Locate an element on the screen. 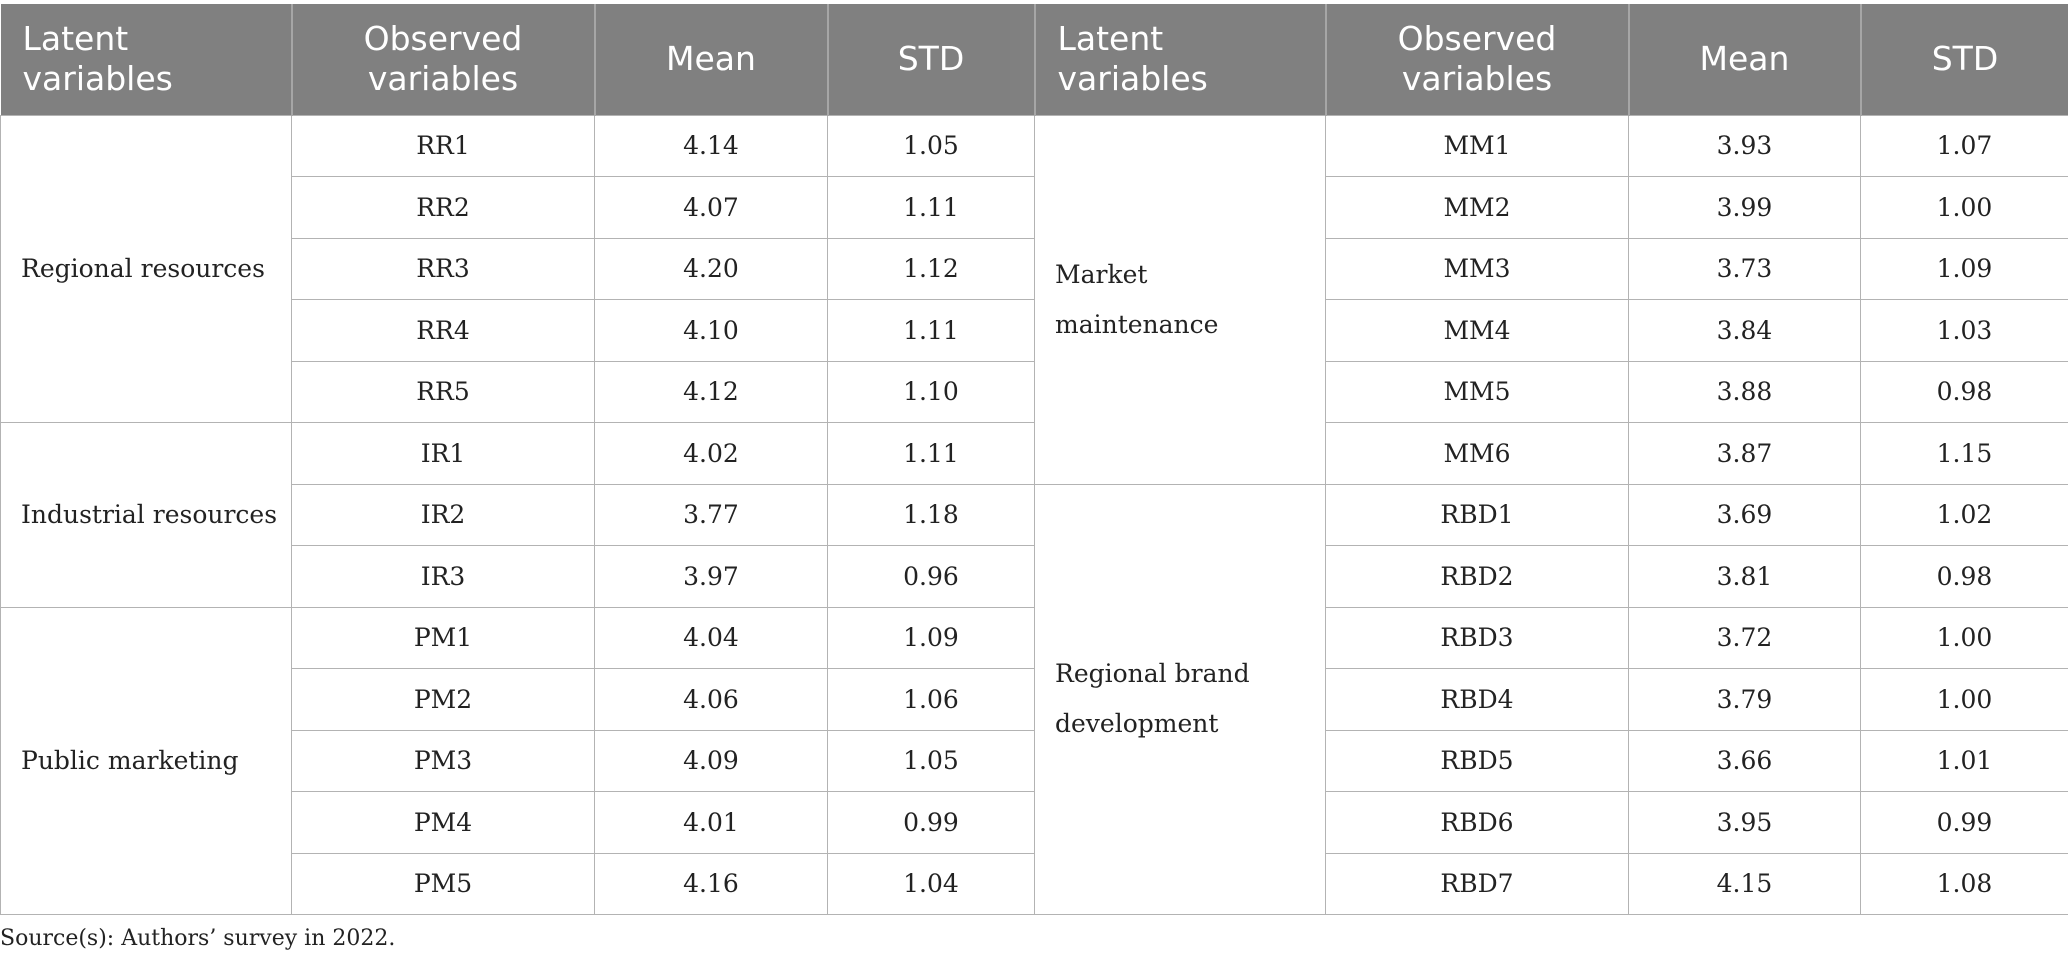 Image resolution: width=2068 pixels, height=965 pixels. mean-cell: 4.16 is located at coordinates (711, 883).